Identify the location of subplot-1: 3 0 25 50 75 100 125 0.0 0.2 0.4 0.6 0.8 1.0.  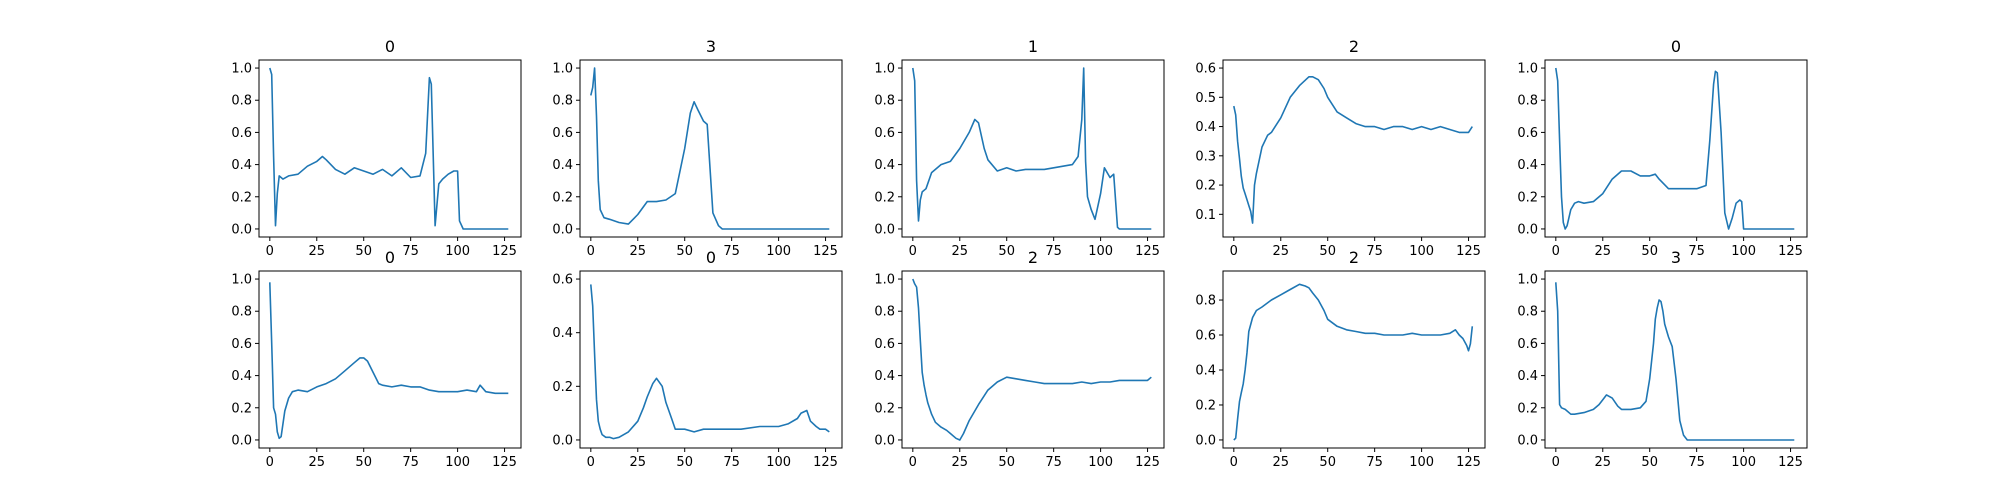
(697, 148).